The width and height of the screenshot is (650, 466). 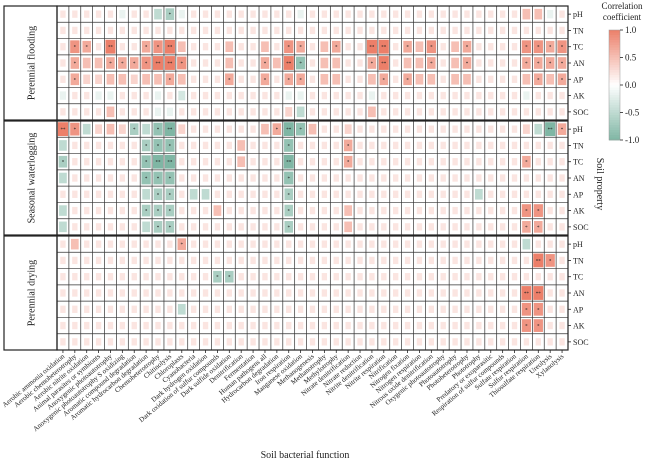 What do you see at coordinates (581, 227) in the screenshot?
I see `row-label: SOC` at bounding box center [581, 227].